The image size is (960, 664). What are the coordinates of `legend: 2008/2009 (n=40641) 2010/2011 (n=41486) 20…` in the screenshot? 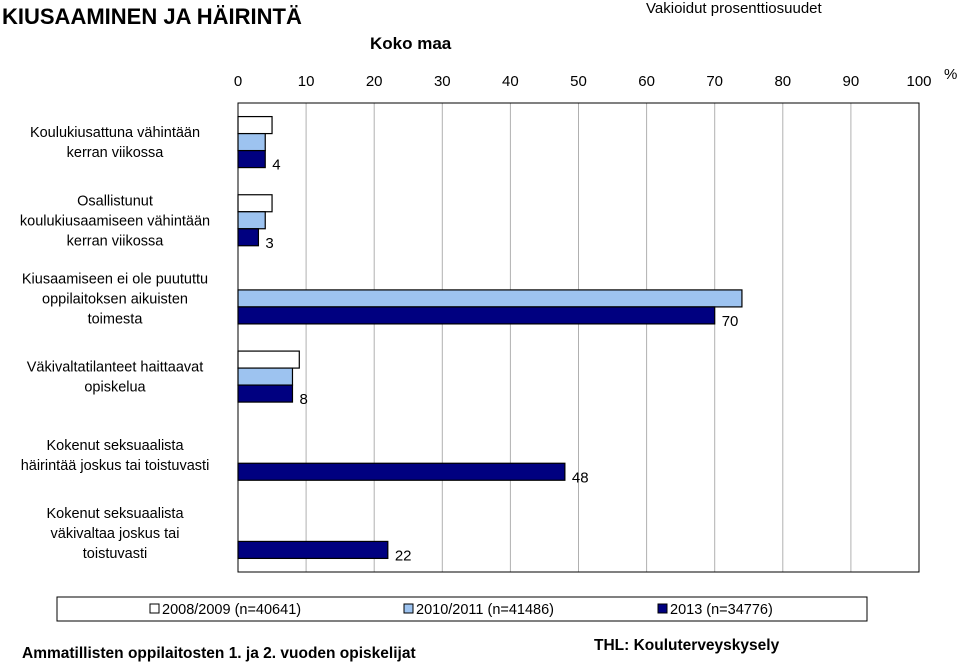 It's located at (461, 610).